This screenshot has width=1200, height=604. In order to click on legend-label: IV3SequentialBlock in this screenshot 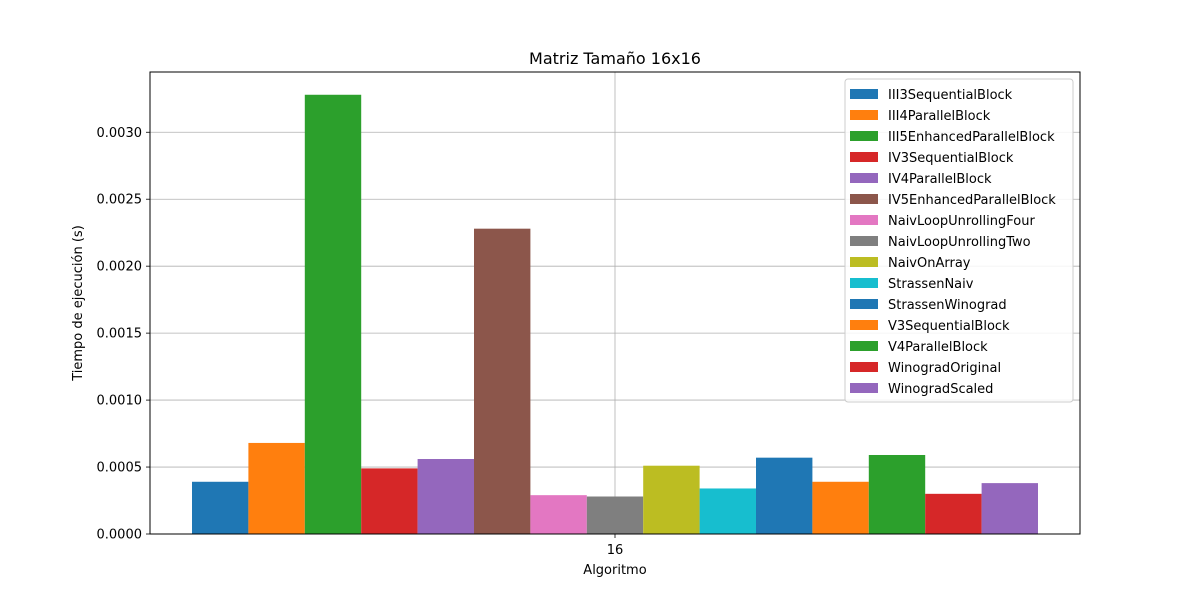, I will do `click(951, 158)`.